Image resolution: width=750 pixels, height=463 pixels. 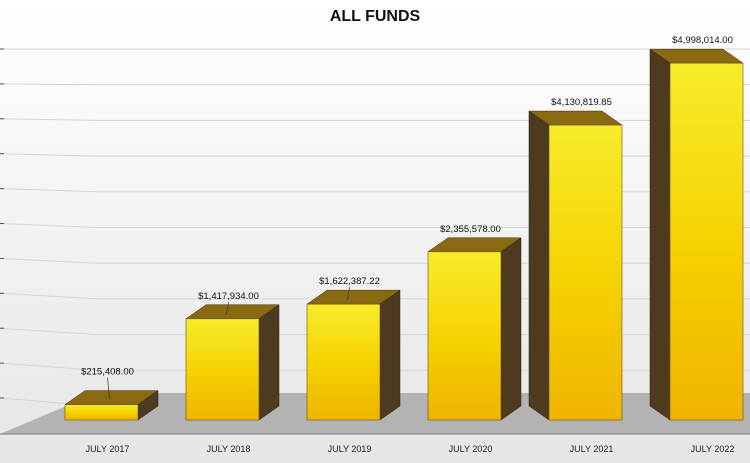 I want to click on data-label: $215,408.00, so click(x=107, y=372).